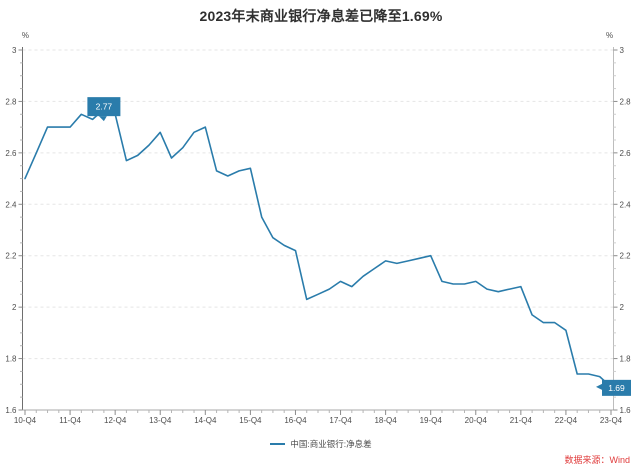 This screenshot has height=471, width=642. What do you see at coordinates (25, 420) in the screenshot?
I see `x-tick-label: 10-Q4` at bounding box center [25, 420].